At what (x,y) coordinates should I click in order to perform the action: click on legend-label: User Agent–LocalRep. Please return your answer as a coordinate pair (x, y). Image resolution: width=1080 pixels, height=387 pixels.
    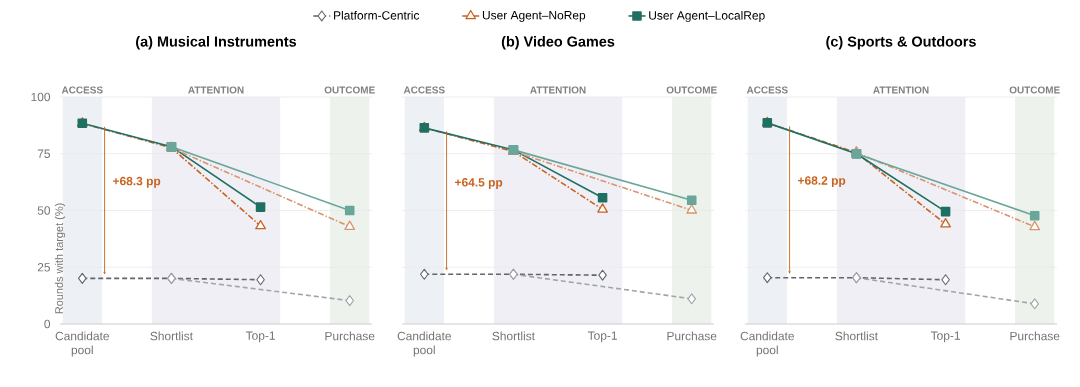
    Looking at the image, I should click on (707, 16).